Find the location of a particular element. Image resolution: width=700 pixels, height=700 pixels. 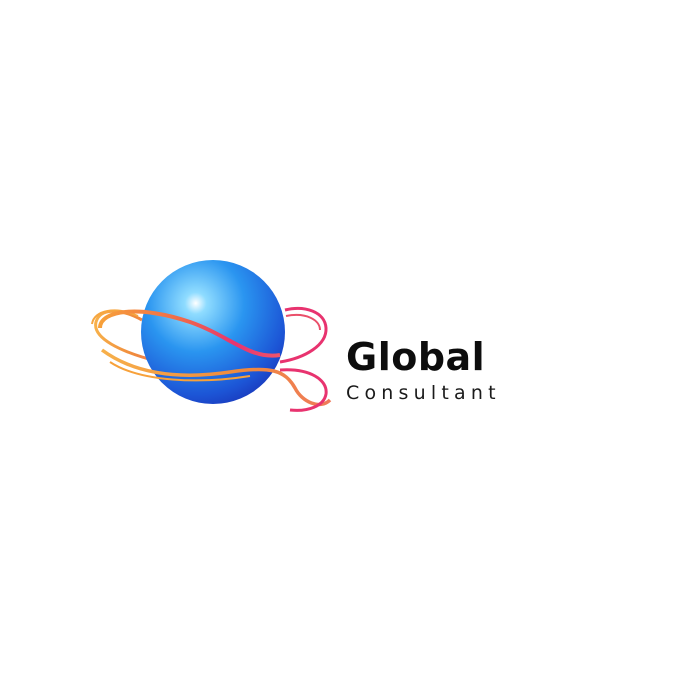

logo-wordmark: Global Consultant is located at coordinates (496, 371).